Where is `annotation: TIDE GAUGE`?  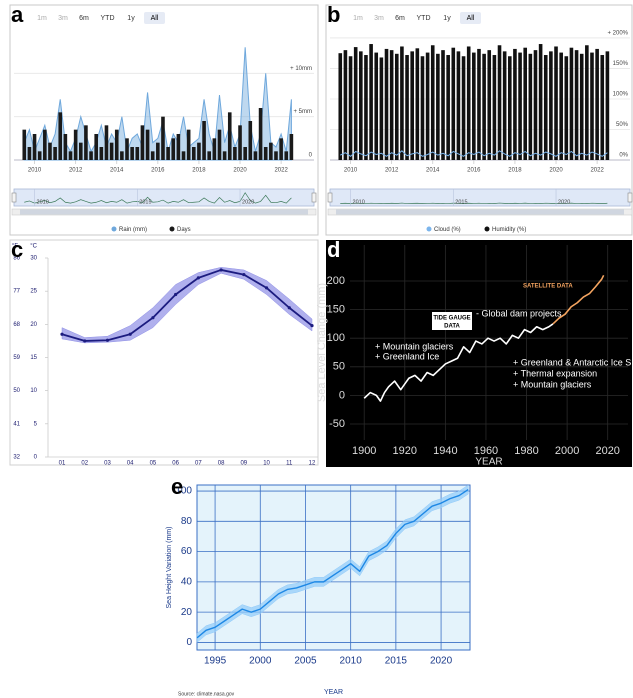 annotation: TIDE GAUGE is located at coordinates (451, 319).